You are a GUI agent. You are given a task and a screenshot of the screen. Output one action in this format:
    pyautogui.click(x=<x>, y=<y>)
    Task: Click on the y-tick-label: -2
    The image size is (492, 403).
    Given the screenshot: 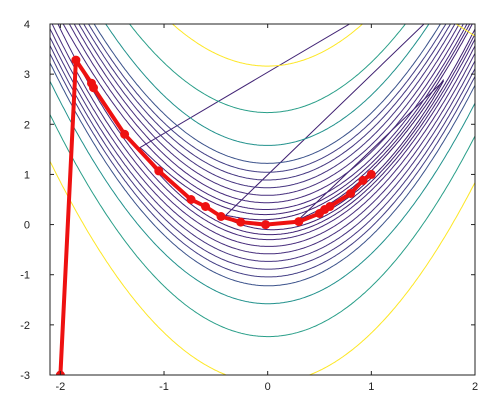 What is the action you would take?
    pyautogui.click(x=25, y=326)
    